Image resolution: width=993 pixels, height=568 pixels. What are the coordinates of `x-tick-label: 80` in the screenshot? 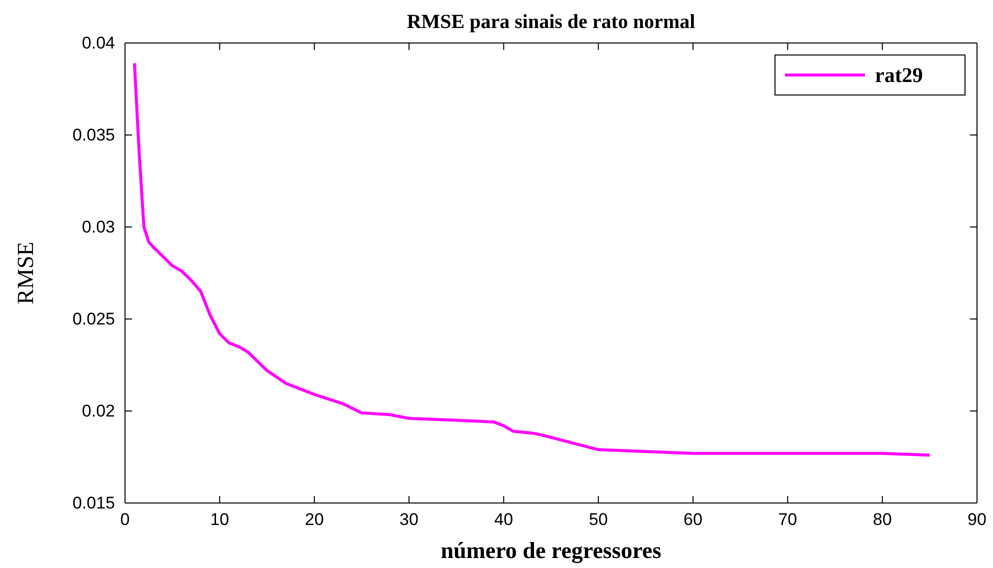 It's located at (882, 520).